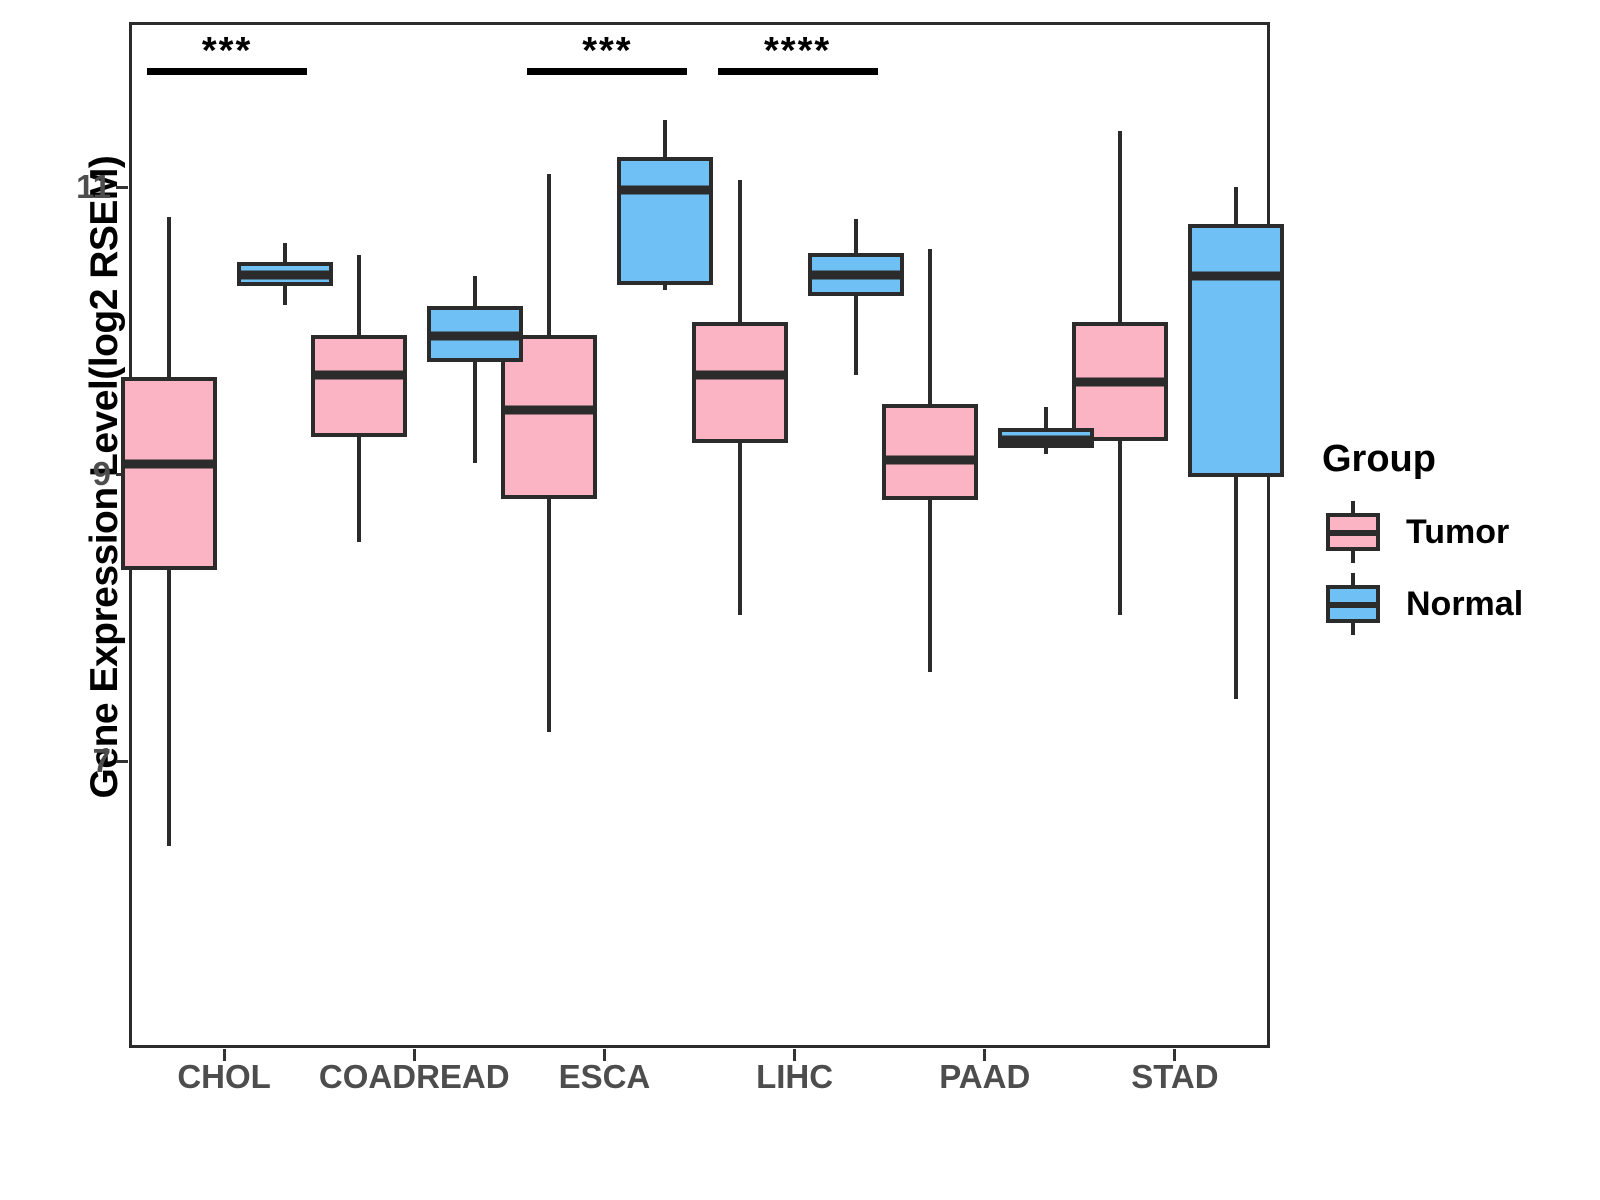  What do you see at coordinates (795, 1076) in the screenshot?
I see `x-tick-label-lihc: LIHC` at bounding box center [795, 1076].